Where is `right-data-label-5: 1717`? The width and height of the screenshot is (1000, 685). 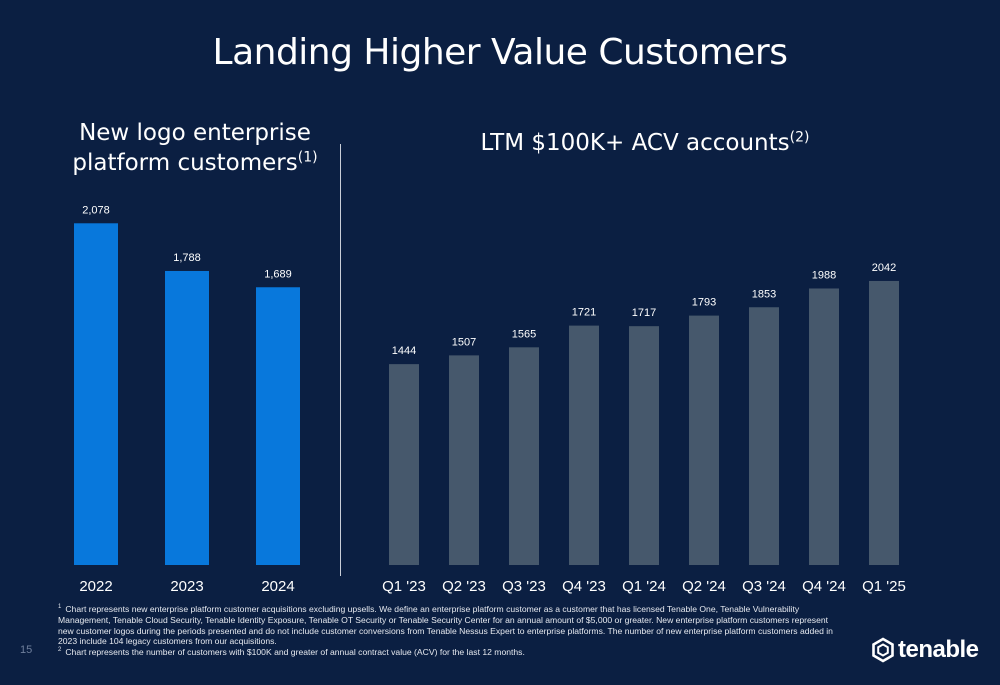
right-data-label-5: 1717 is located at coordinates (644, 313).